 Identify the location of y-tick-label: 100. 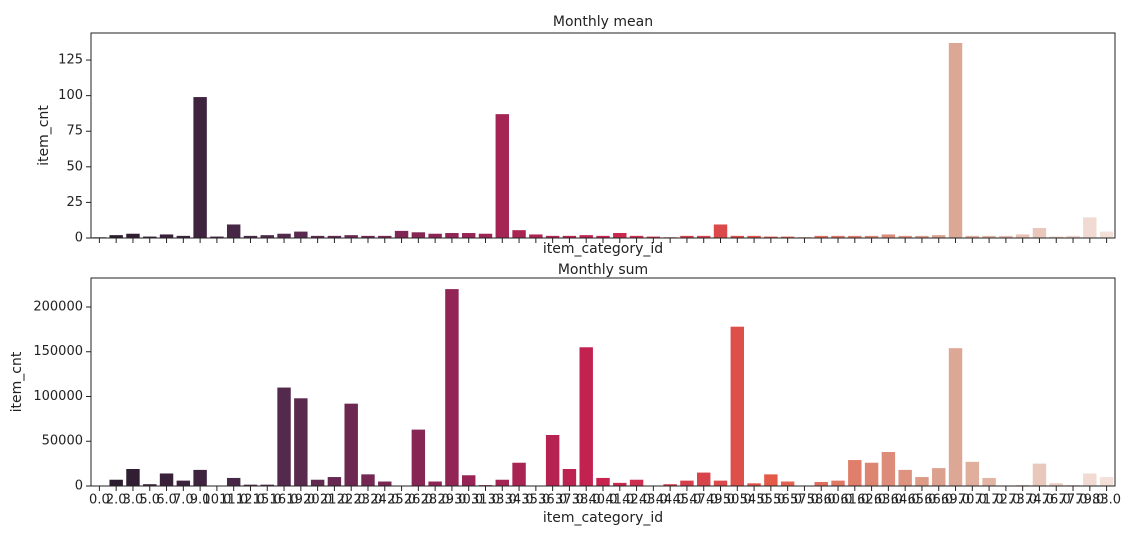
(70, 95).